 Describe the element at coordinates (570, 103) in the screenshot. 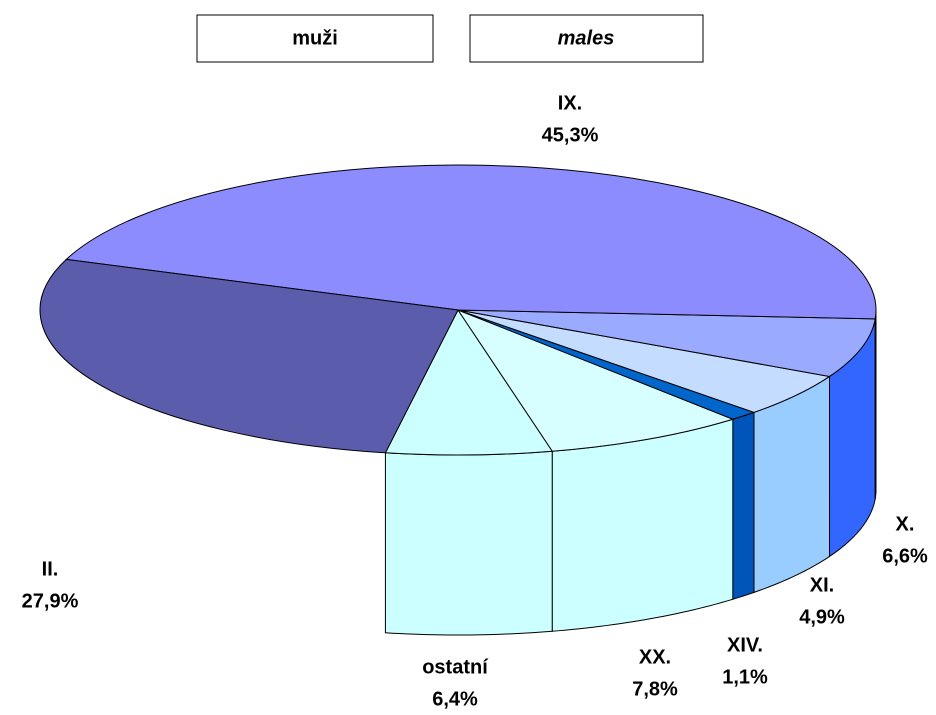

I see `slice-label: IX.` at that location.